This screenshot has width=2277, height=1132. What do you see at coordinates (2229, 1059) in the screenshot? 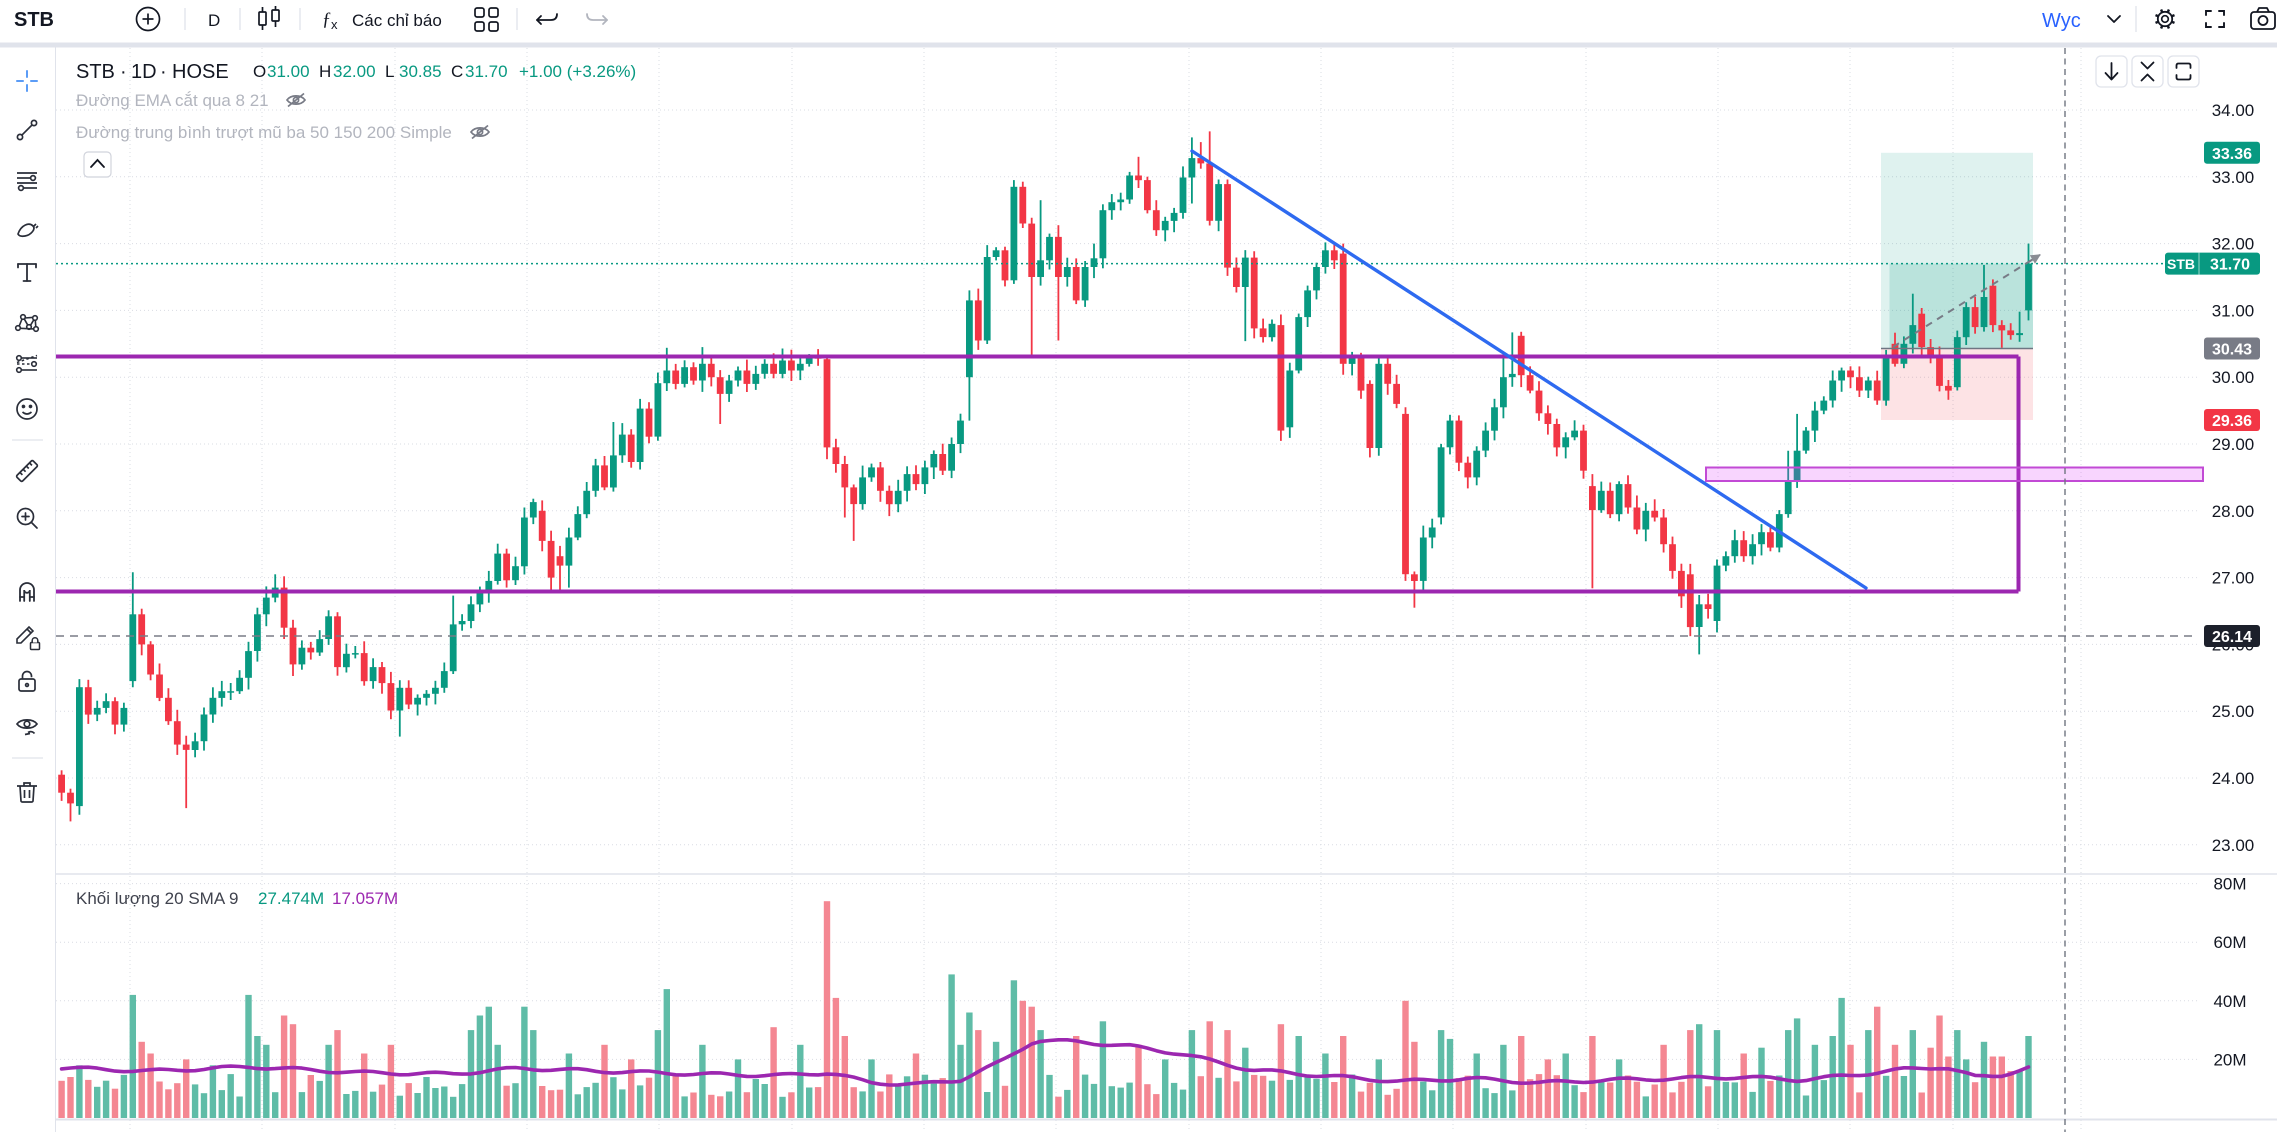
I see `svg-text: 20M` at bounding box center [2229, 1059].